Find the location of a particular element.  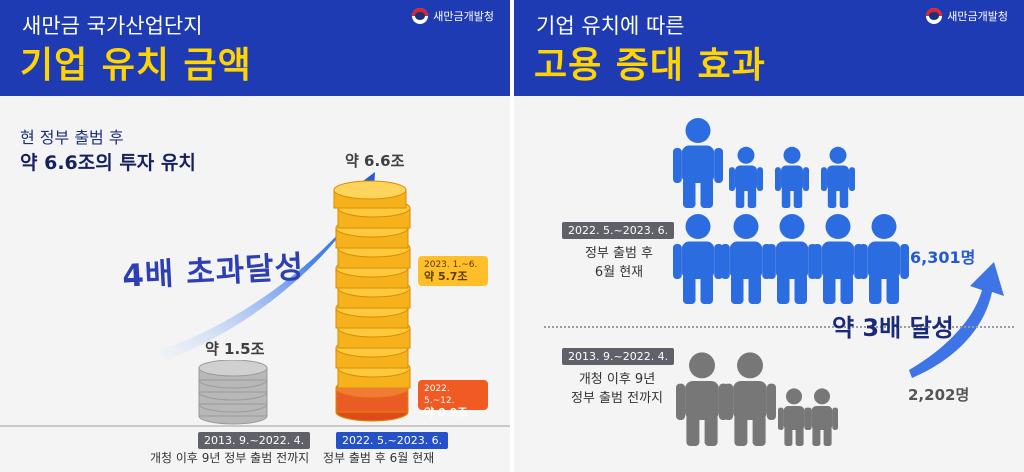

investment-header: 새만금 국가산업단지 기업 유치 금액 새만금개발청 is located at coordinates (255, 48).